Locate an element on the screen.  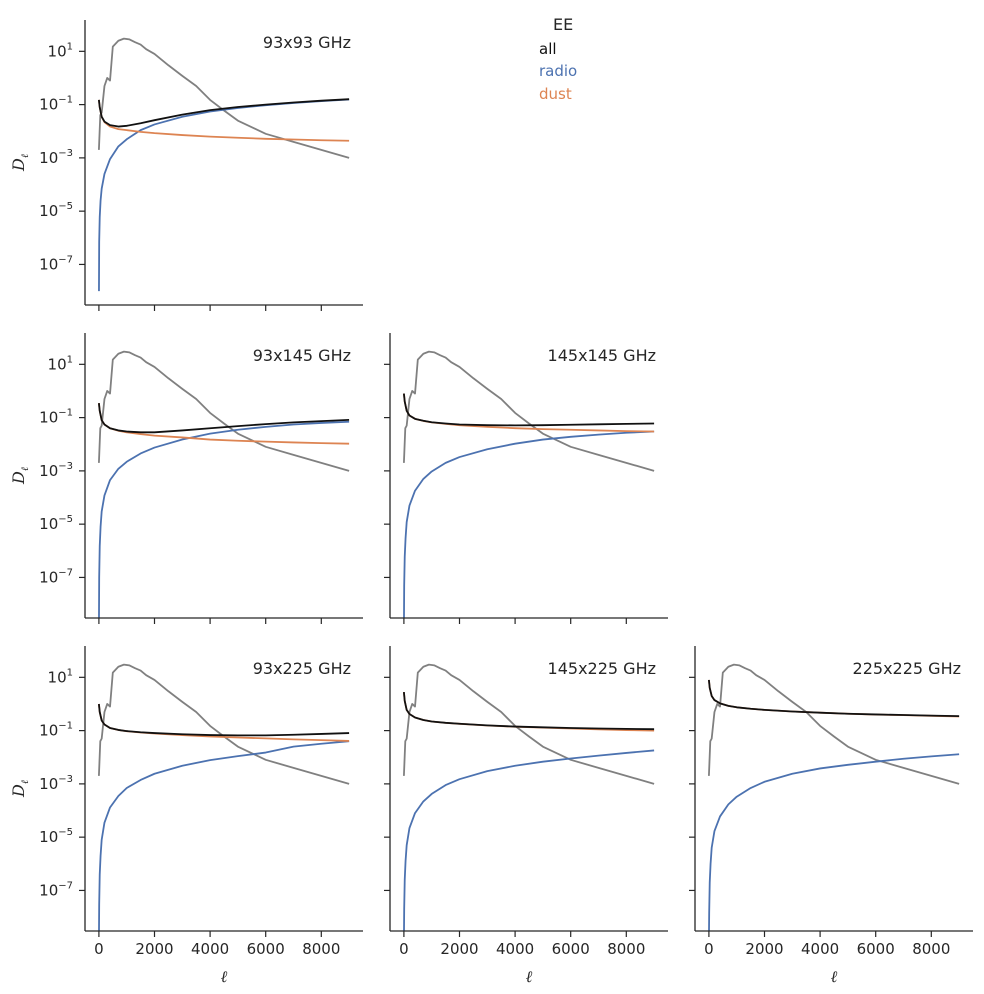
panel-title: 93x93 GHz is located at coordinates (307, 42).